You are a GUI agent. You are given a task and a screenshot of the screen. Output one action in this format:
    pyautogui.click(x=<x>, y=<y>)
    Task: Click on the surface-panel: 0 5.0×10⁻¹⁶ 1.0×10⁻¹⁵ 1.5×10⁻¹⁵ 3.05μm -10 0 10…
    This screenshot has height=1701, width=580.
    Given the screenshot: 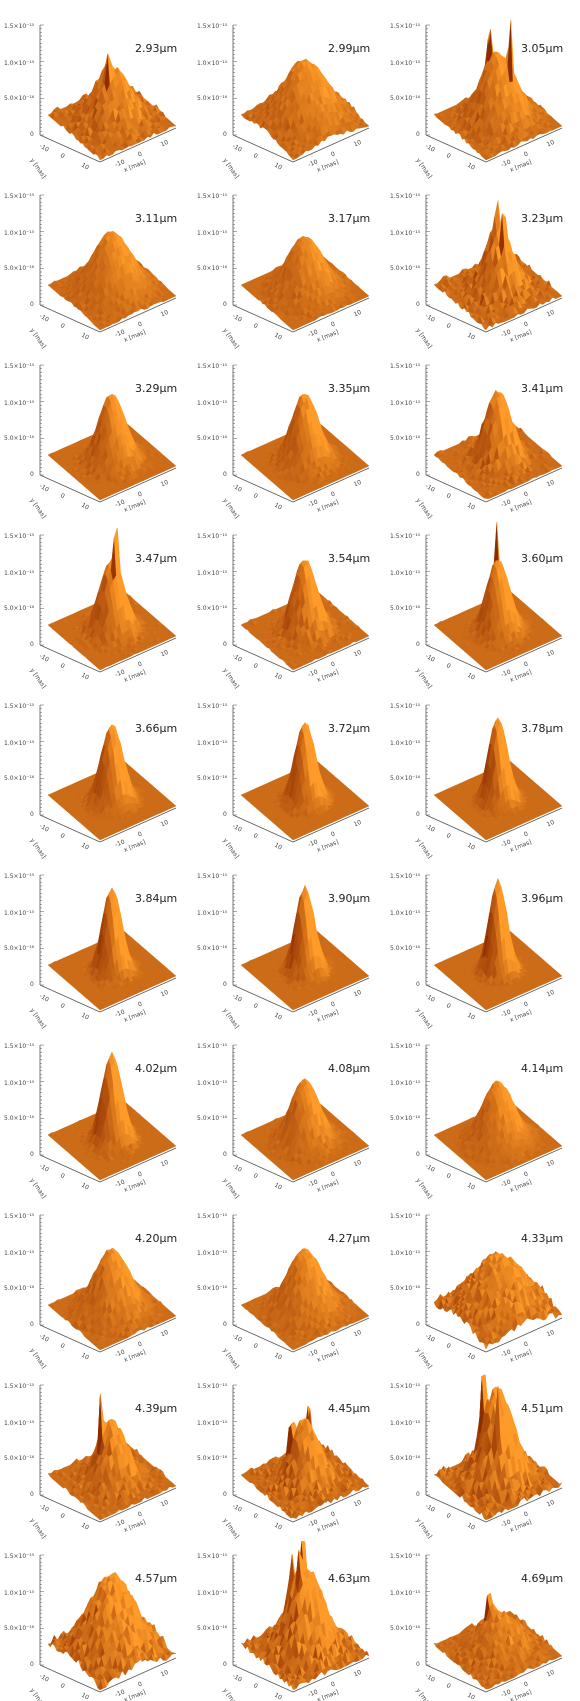 What is the action you would take?
    pyautogui.click(x=482, y=90)
    